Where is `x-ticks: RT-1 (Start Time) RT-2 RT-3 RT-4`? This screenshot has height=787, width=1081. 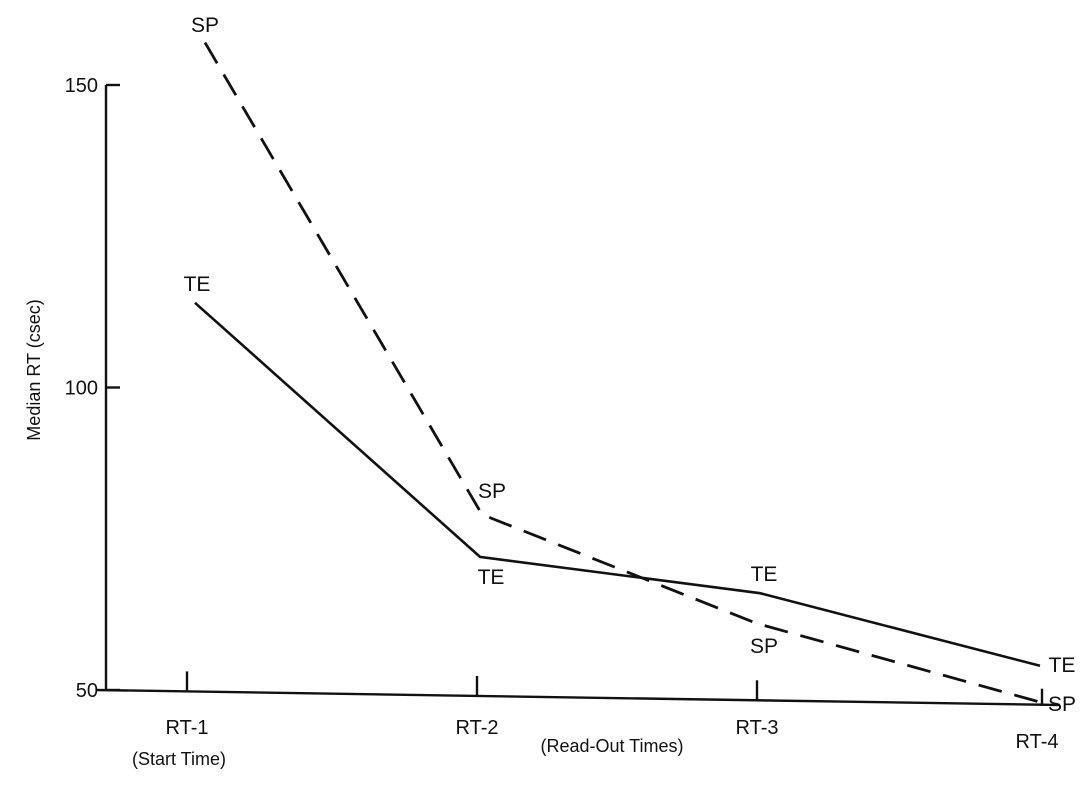 x-ticks: RT-1 (Start Time) RT-2 RT-3 RT-4 is located at coordinates (595, 720).